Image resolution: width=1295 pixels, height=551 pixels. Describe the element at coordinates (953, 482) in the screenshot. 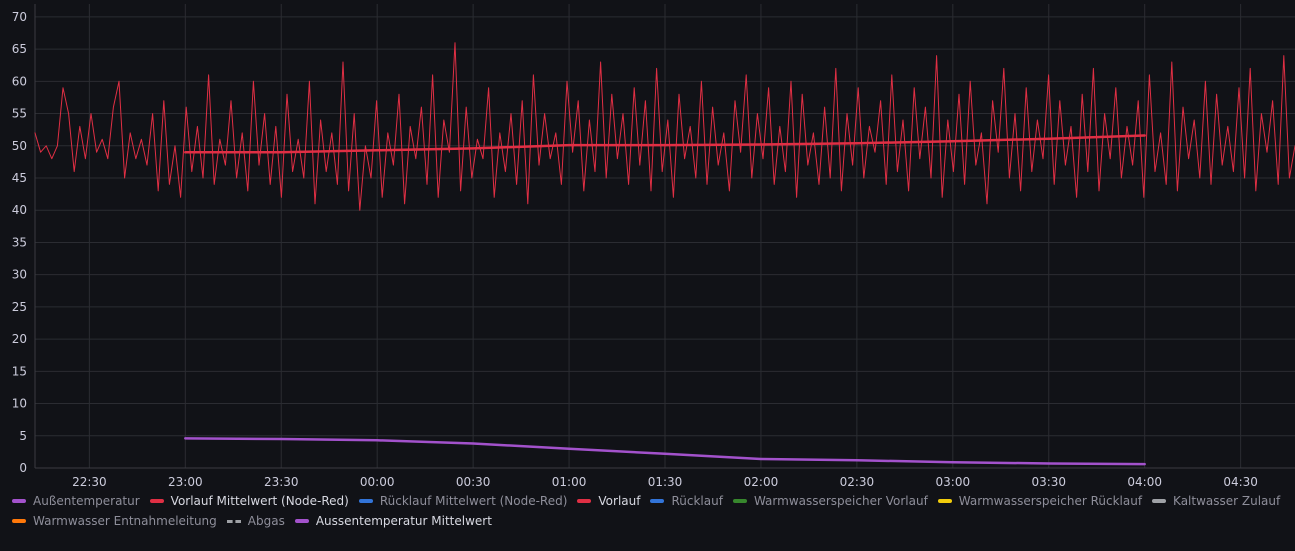

I see `x-tick-label: 03:00` at that location.